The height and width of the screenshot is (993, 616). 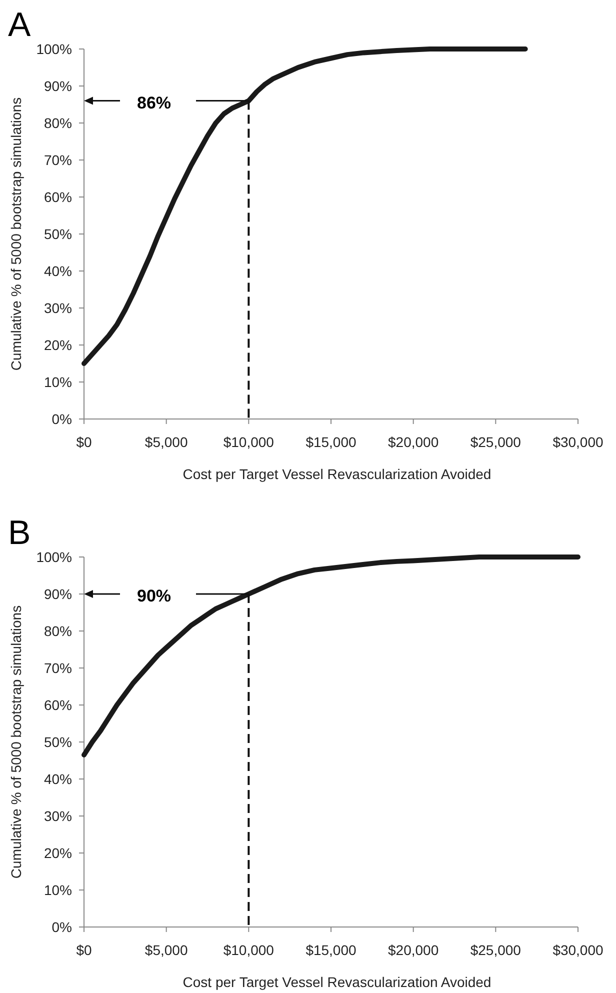 What do you see at coordinates (154, 596) in the screenshot?
I see `ref-line-label: 90%` at bounding box center [154, 596].